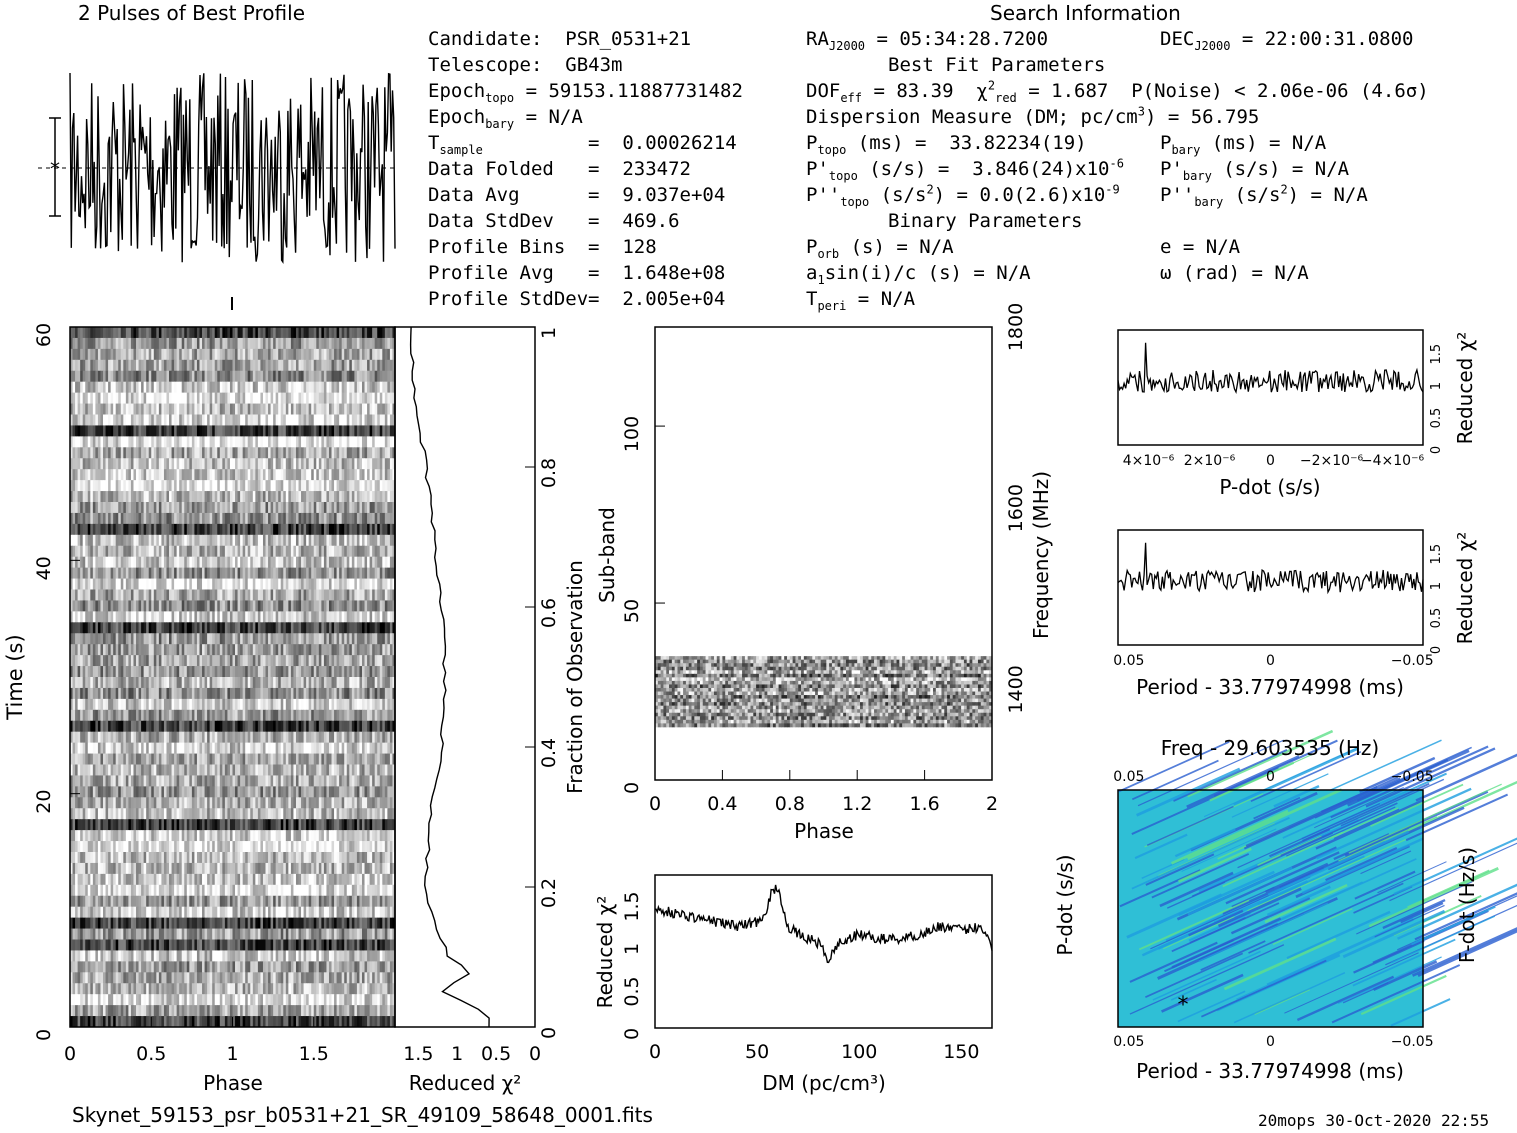 This screenshot has height=1133, width=1517. What do you see at coordinates (508, 299) in the screenshot?
I see `info-profile-stddev: Profile StdDev` at bounding box center [508, 299].